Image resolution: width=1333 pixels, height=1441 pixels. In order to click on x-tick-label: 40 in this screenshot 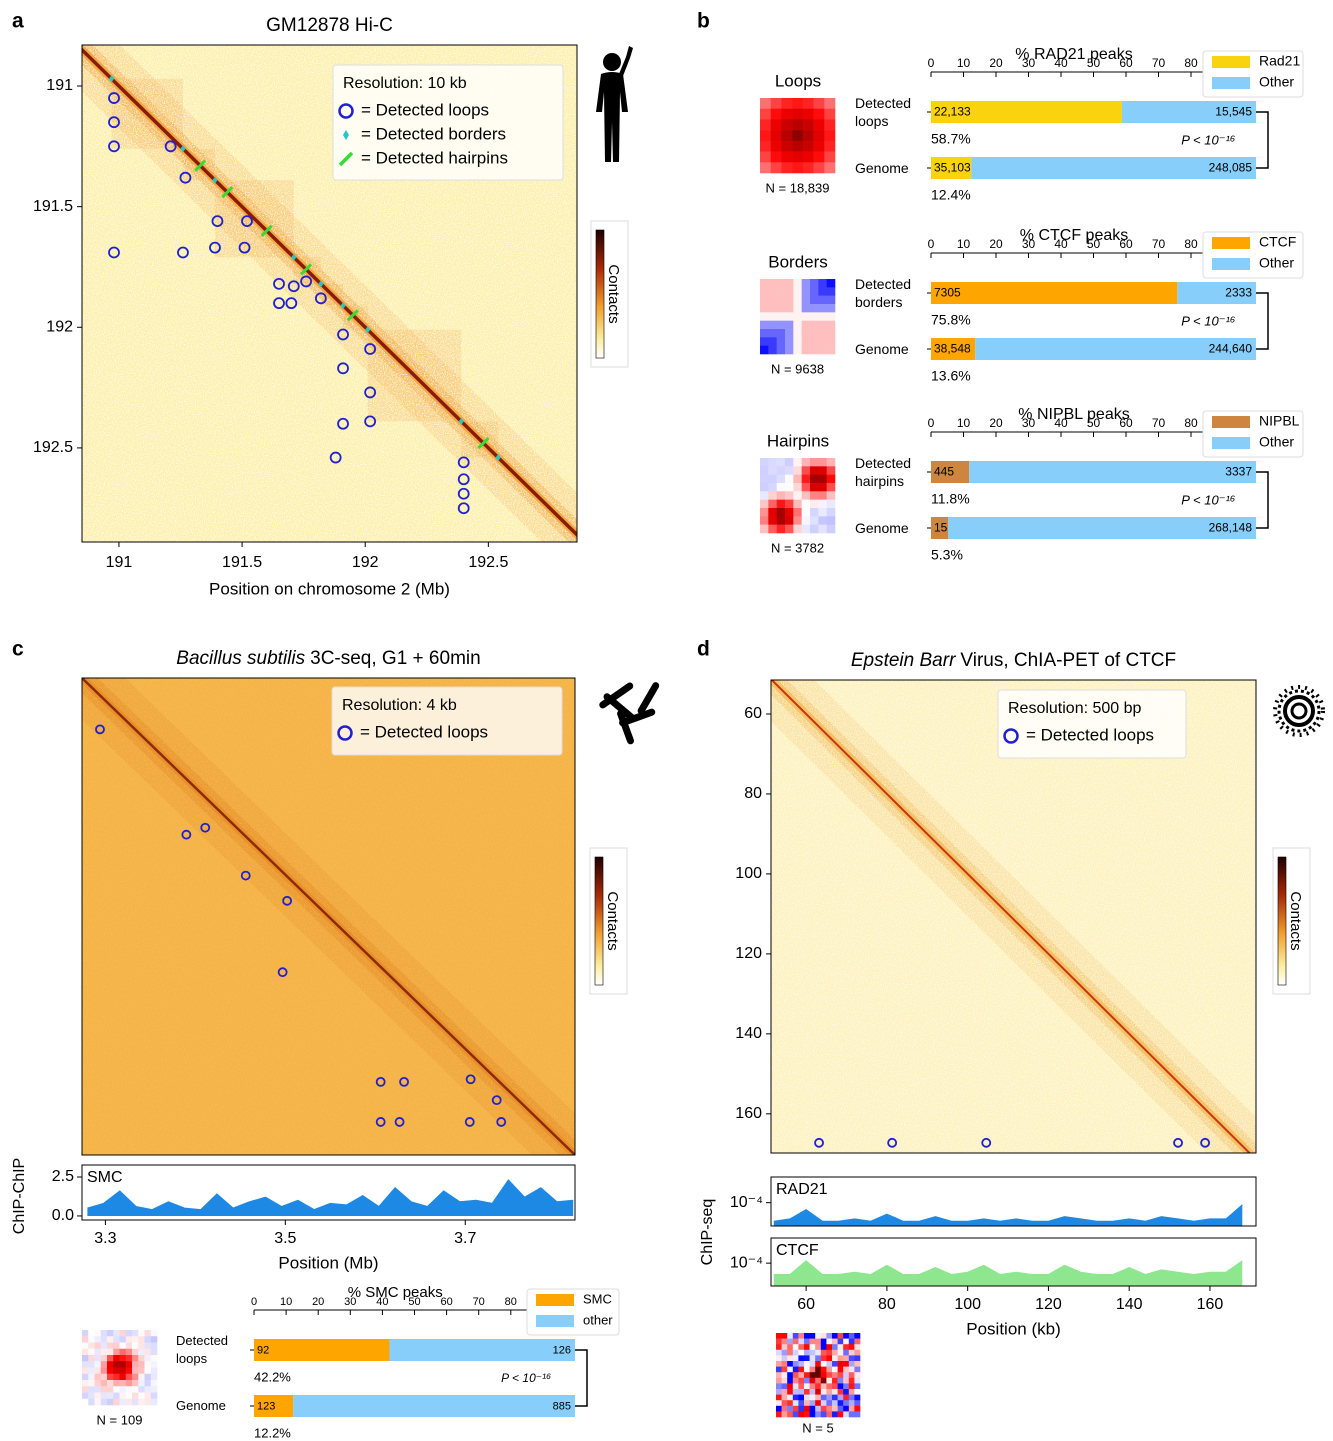, I will do `click(1061, 423)`.